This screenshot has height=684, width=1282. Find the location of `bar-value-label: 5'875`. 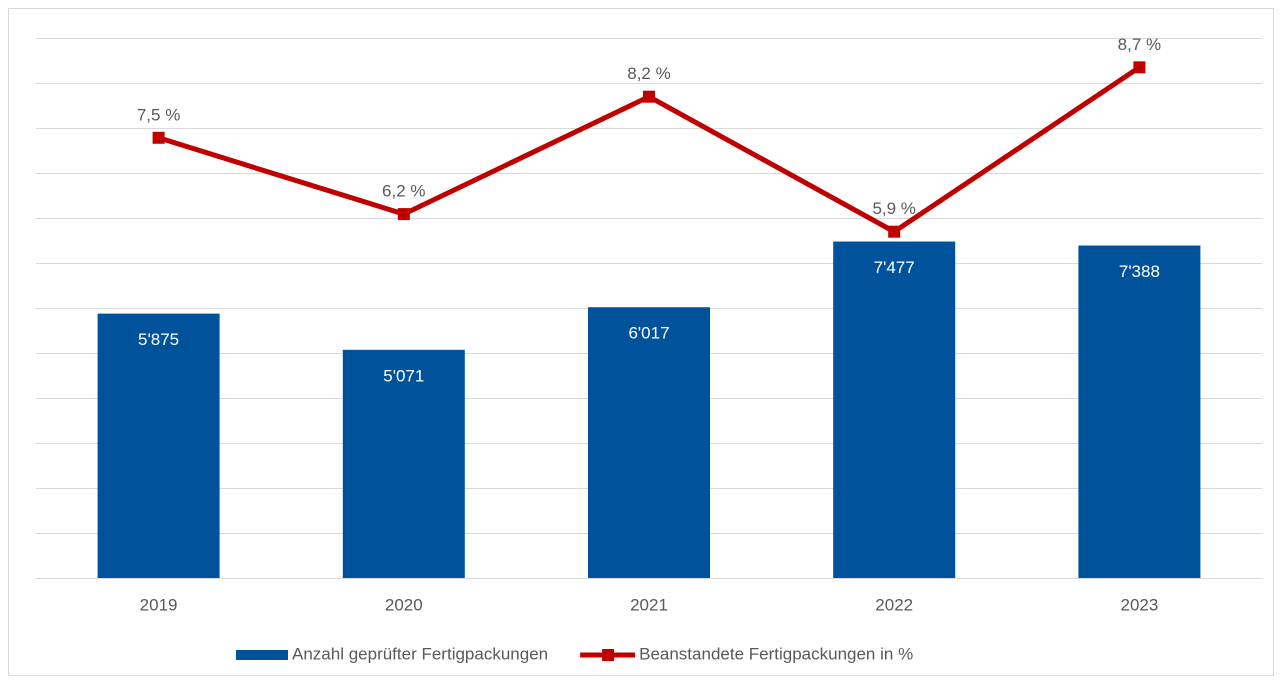

bar-value-label: 5'875 is located at coordinates (158, 339).